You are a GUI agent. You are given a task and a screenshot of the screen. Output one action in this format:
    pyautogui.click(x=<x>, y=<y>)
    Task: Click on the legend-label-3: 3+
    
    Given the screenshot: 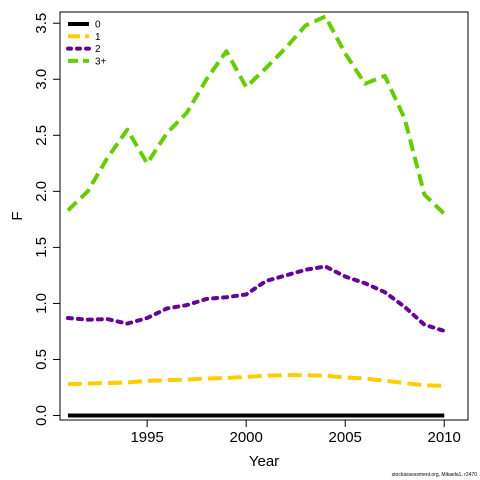 What is the action you would take?
    pyautogui.click(x=101, y=61)
    